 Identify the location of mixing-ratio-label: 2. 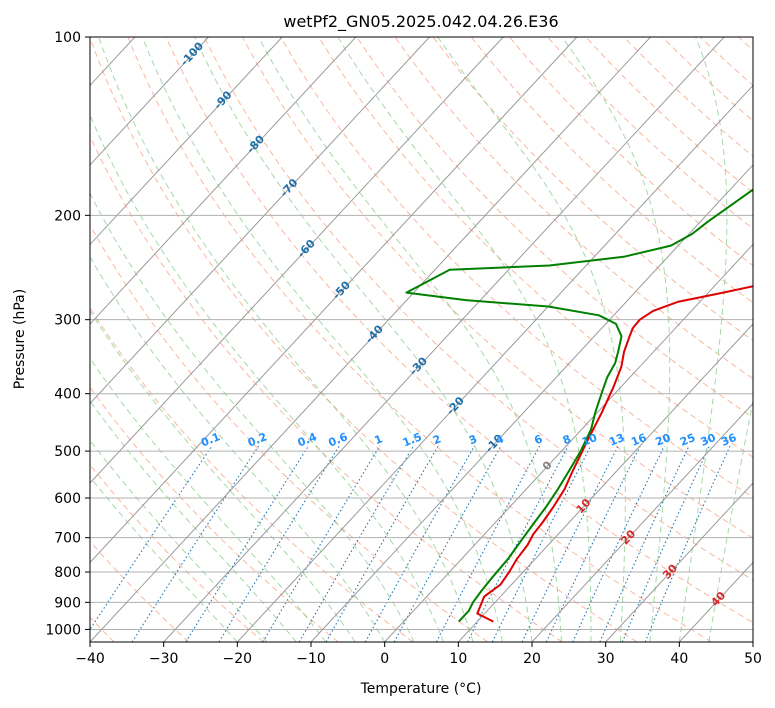
(437, 439).